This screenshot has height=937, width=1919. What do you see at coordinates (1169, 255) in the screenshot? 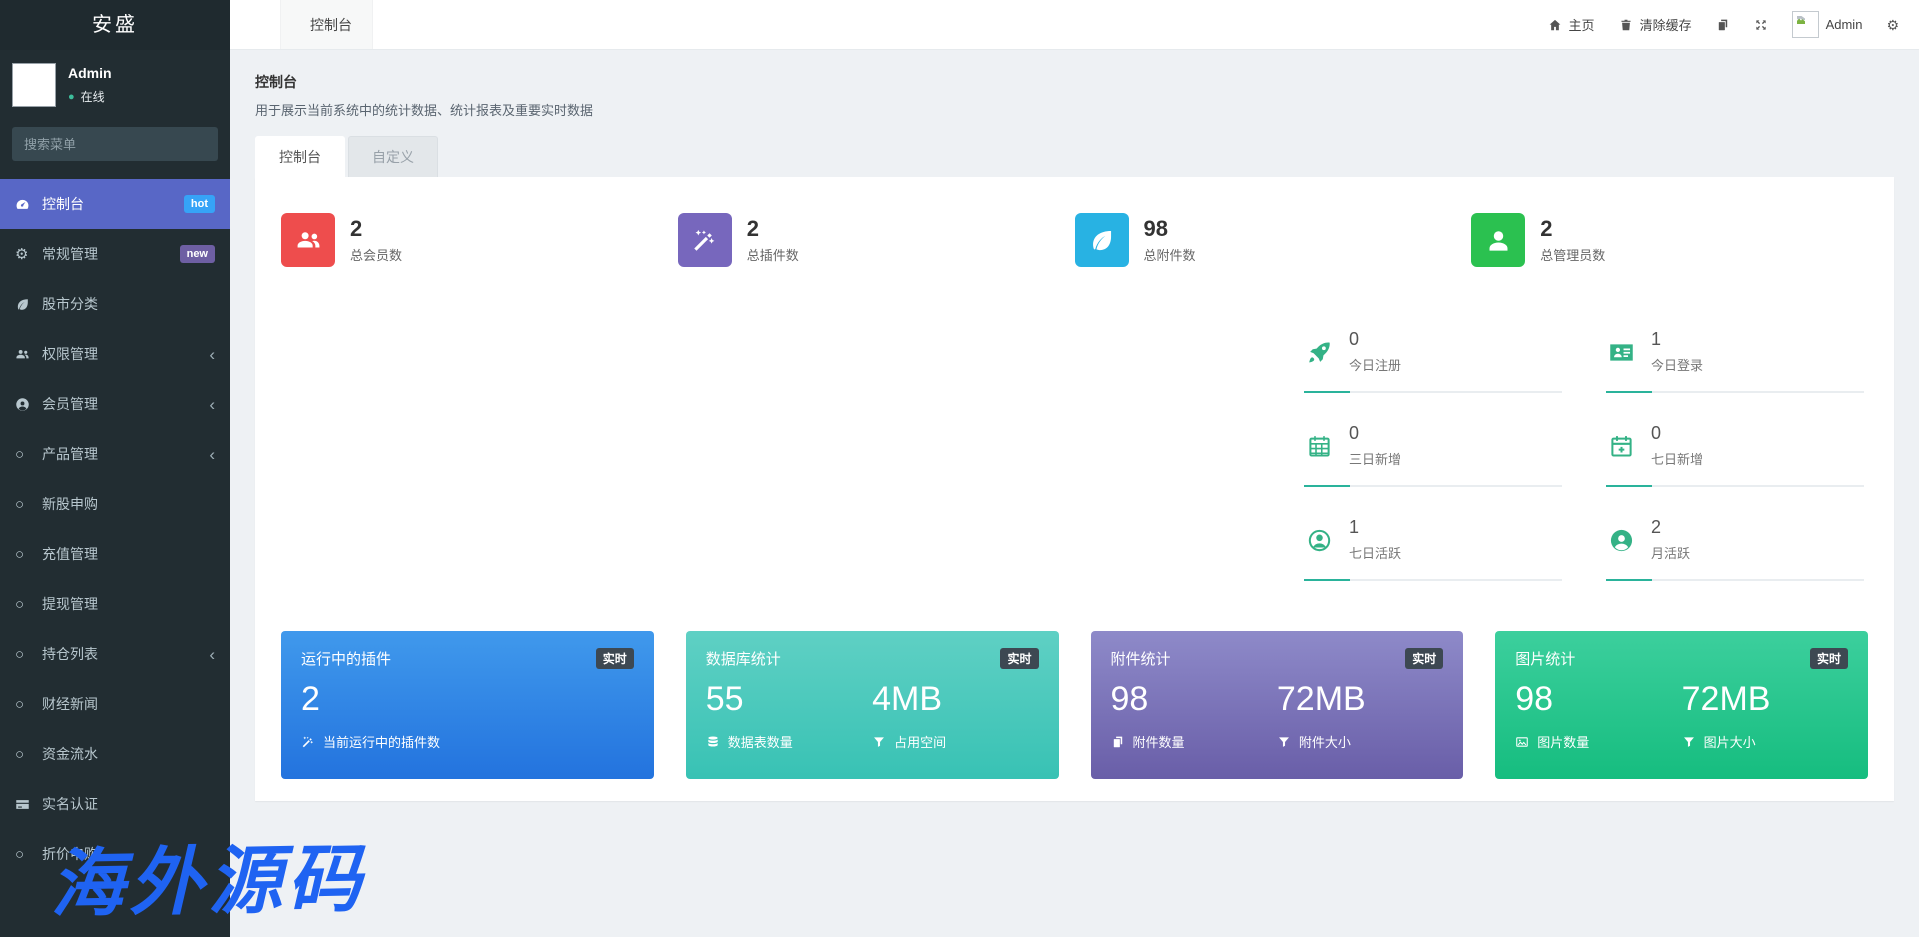
I see `stat-label: 总附件数` at bounding box center [1169, 255].